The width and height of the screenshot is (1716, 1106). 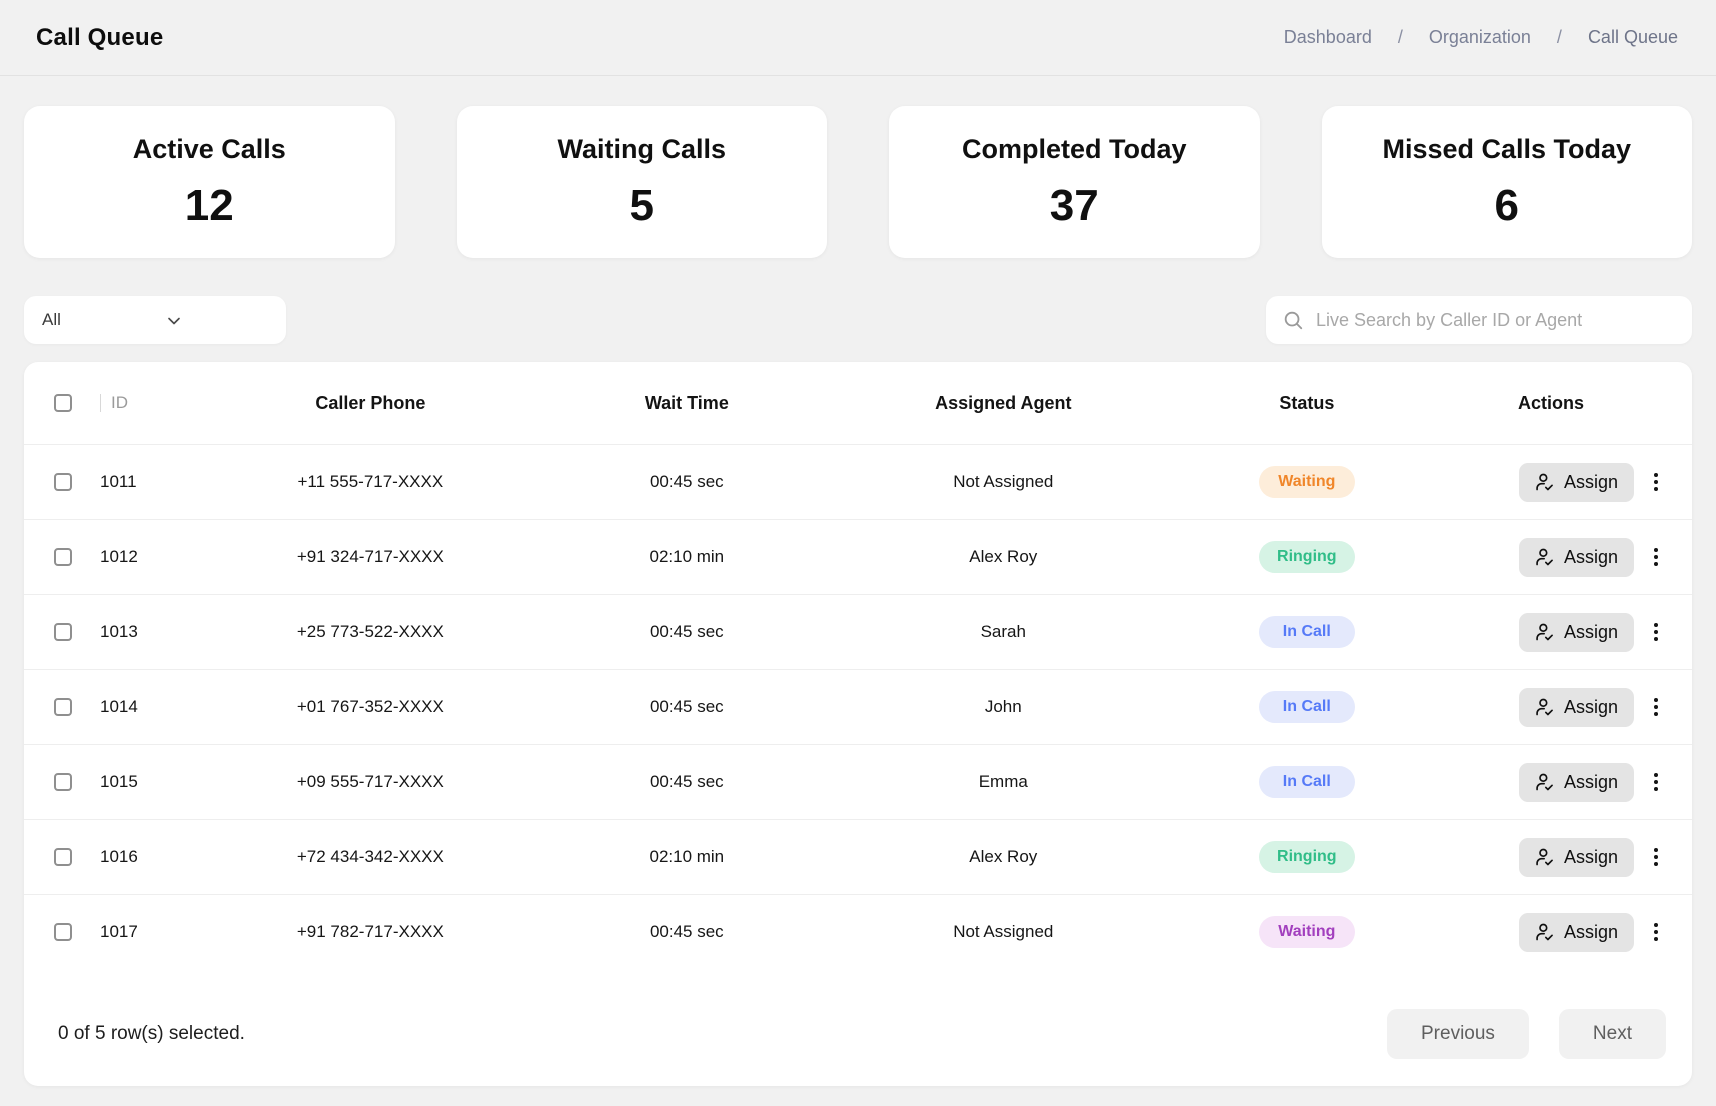 I want to click on breadcrumb-dashboard: Dashboard, so click(x=1327, y=37).